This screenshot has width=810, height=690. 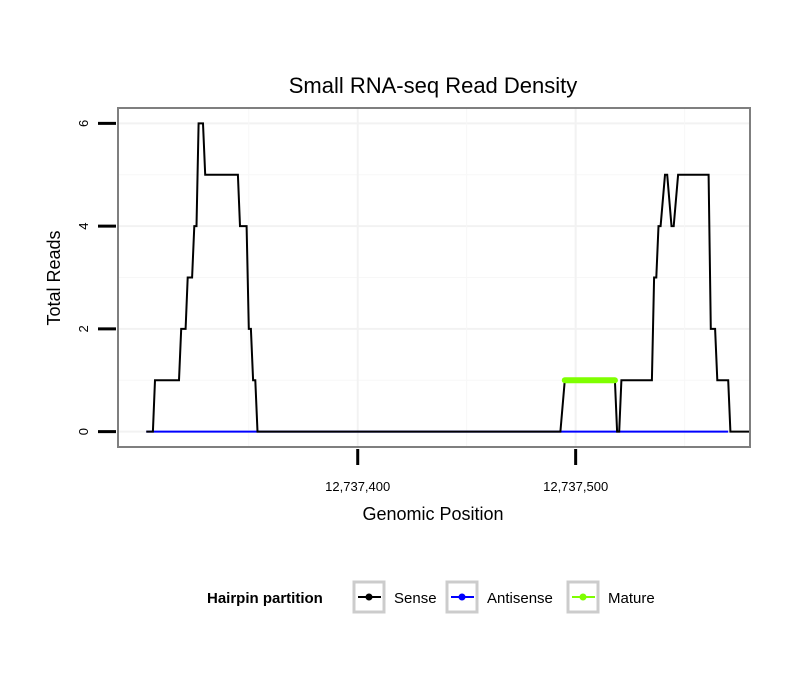 What do you see at coordinates (466, 471) in the screenshot?
I see `x-axis: 12,737,400 12,737,500` at bounding box center [466, 471].